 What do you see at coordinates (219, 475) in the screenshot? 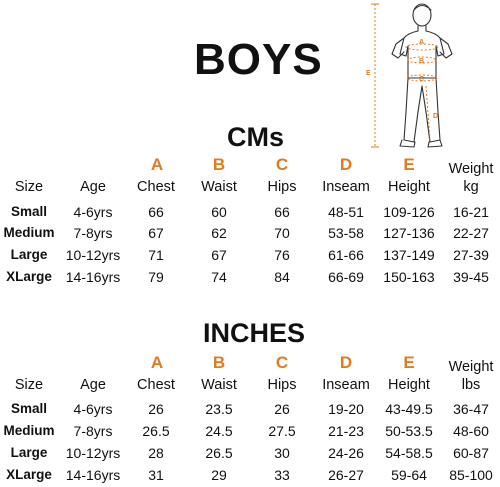
I see `waist-cell: 29` at bounding box center [219, 475].